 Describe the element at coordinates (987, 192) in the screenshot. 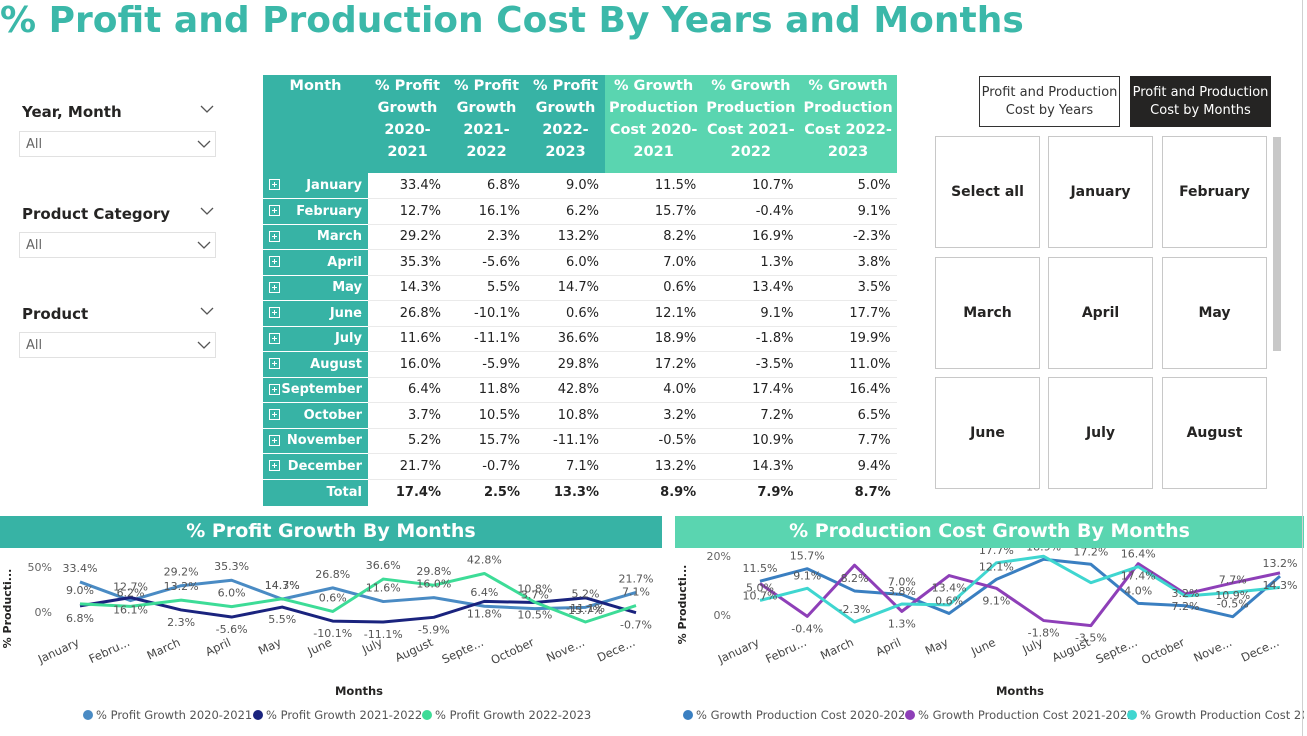

I see `slicer-tile: Select all` at that location.